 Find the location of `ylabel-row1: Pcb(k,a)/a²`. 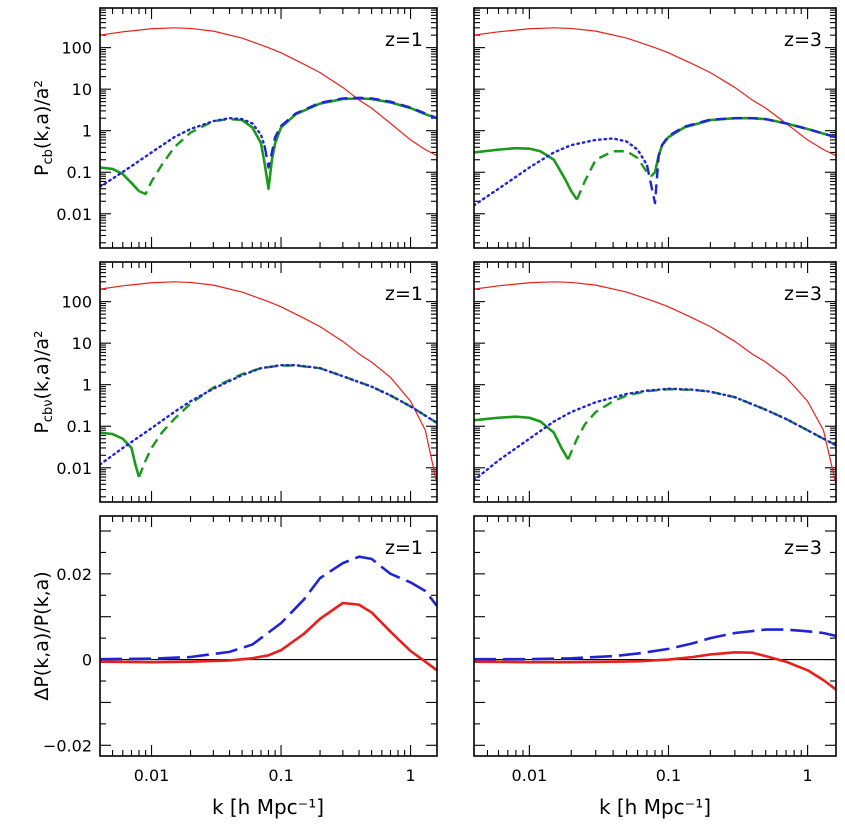

ylabel-row1: Pcb(k,a)/a² is located at coordinates (43, 128).